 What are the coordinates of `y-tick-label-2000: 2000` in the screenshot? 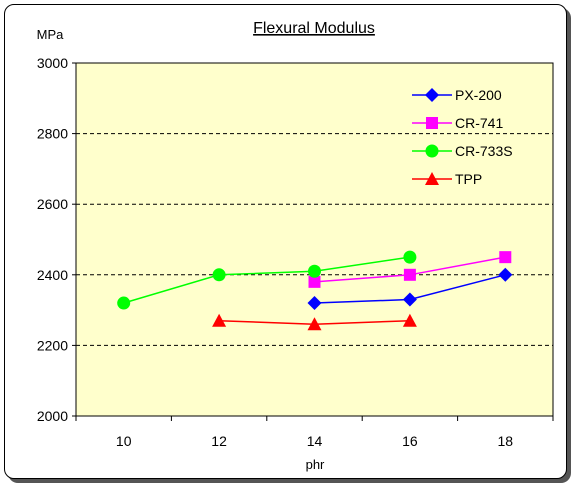 It's located at (52, 416).